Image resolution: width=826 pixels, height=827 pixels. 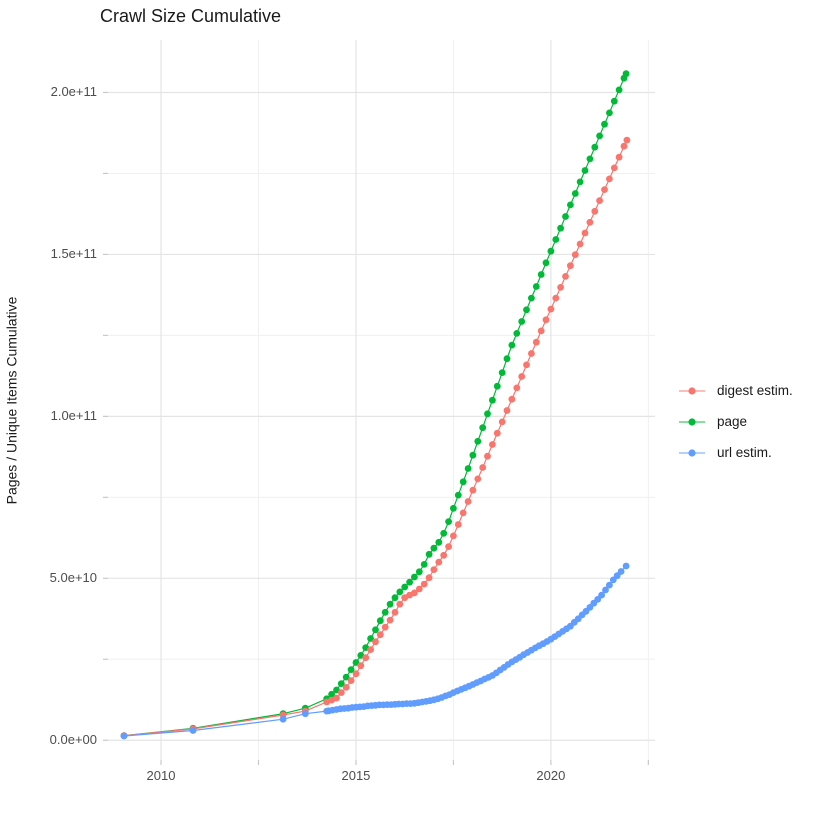 I want to click on x-tick-label: 2010, so click(x=161, y=775).